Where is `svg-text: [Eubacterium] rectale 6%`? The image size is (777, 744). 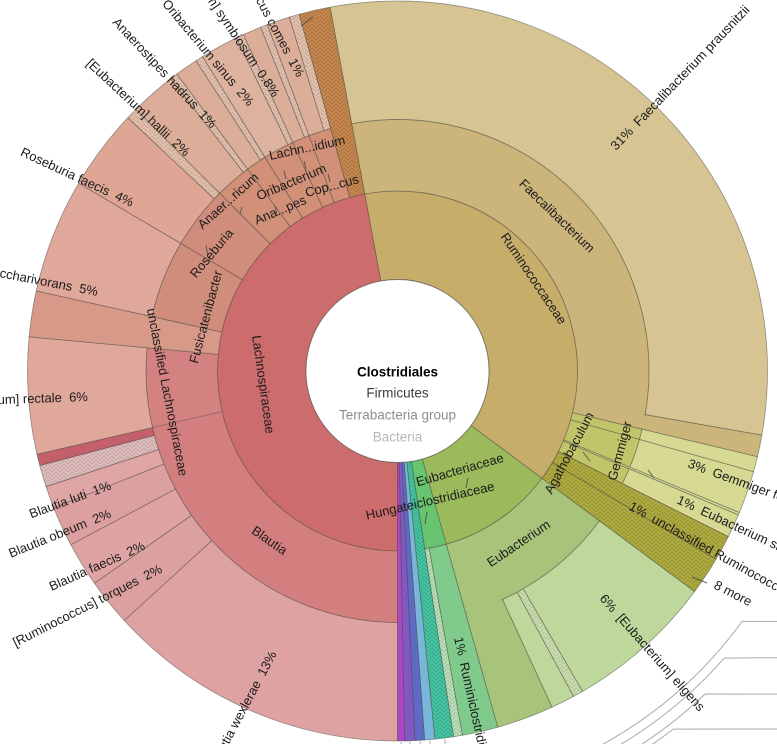 svg-text: [Eubacterium] rectale 6% is located at coordinates (44, 399).